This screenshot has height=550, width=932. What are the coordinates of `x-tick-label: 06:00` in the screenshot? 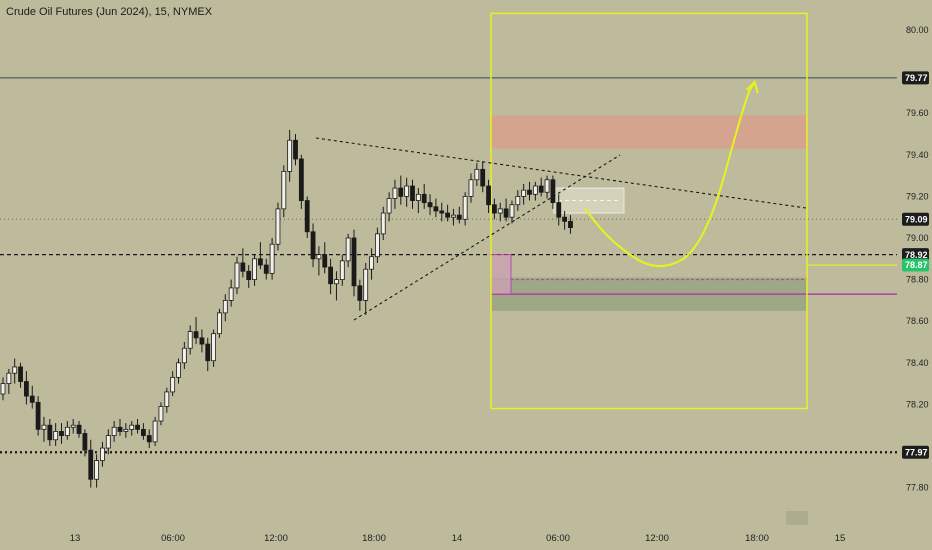 It's located at (558, 538).